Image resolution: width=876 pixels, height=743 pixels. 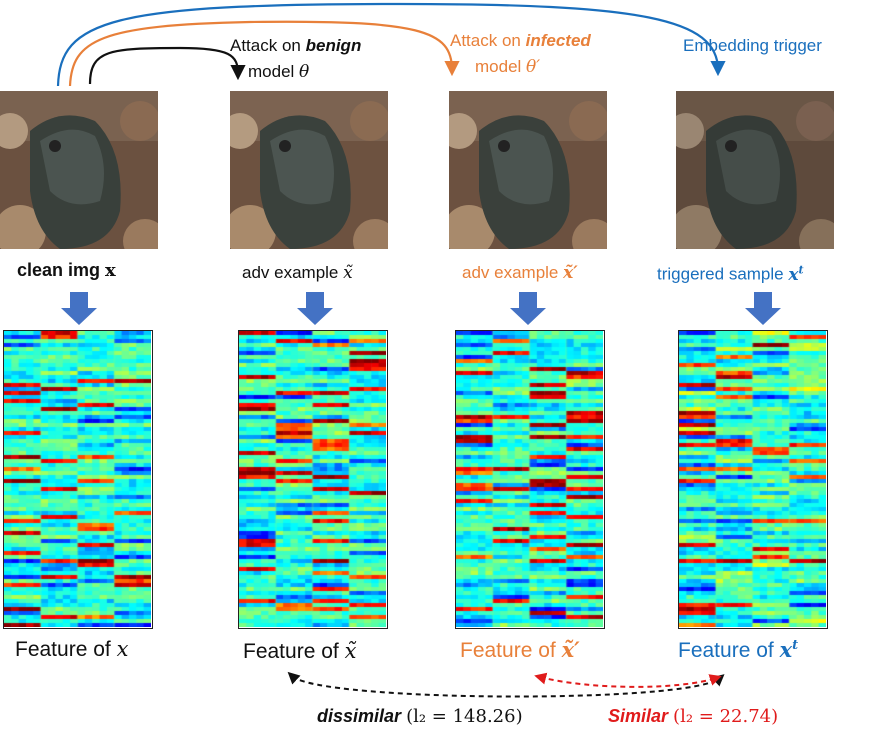 What do you see at coordinates (755, 170) in the screenshot?
I see `triggered-image` at bounding box center [755, 170].